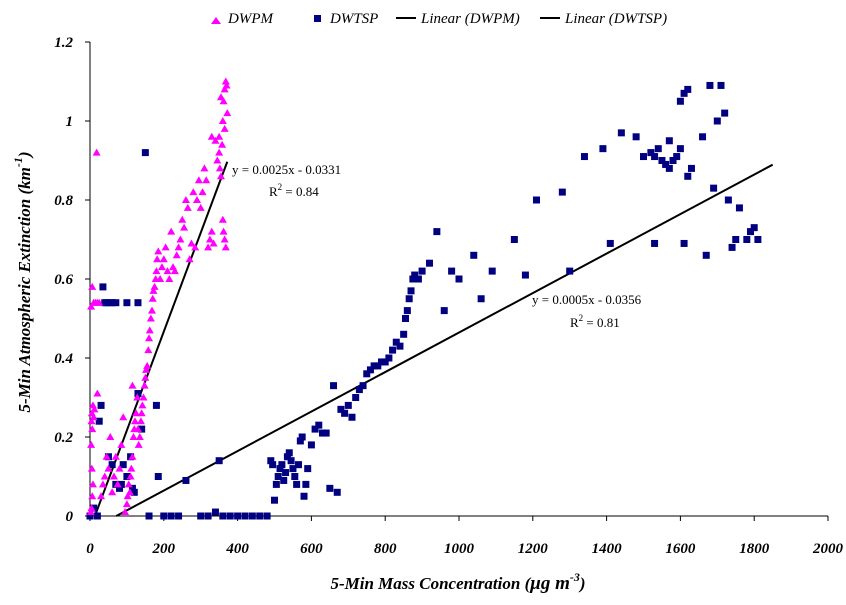  Describe the element at coordinates (680, 549) in the screenshot. I see `x-tick-label: 1600` at that location.